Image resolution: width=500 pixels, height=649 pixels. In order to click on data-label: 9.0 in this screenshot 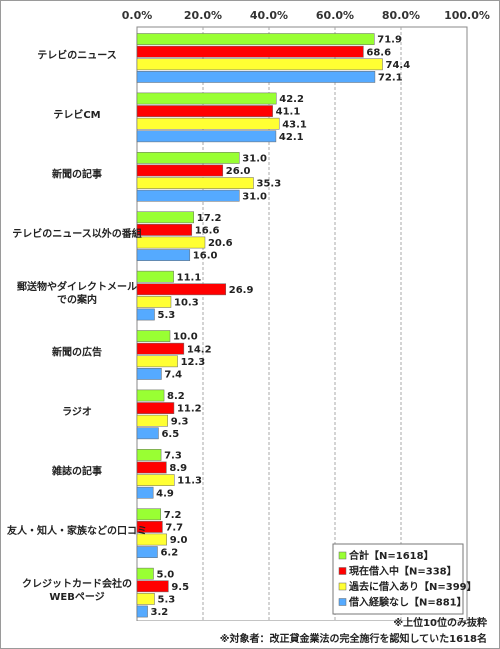, I will do `click(179, 540)`.